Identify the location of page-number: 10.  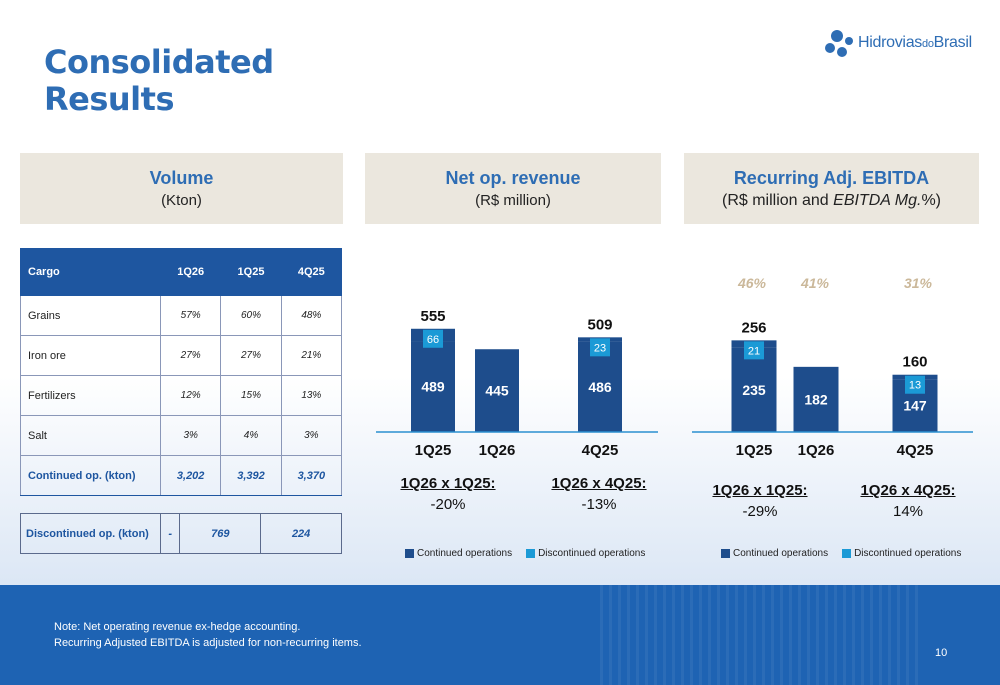
(941, 653).